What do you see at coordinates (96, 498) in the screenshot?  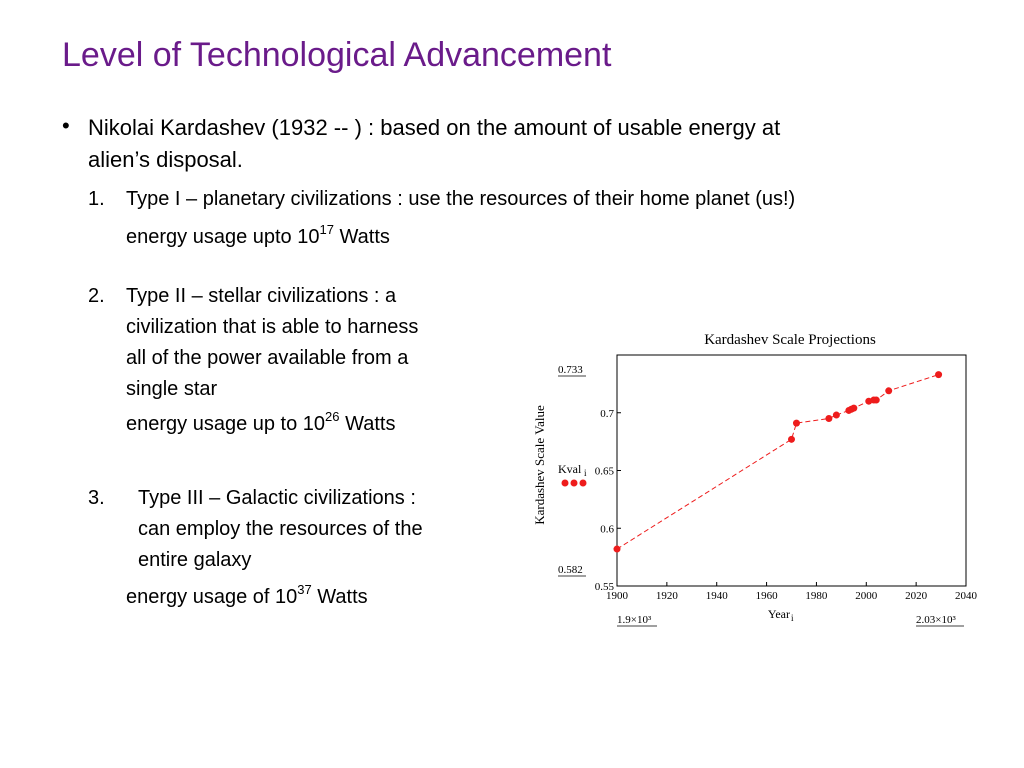 I see `item3-number: 3.` at bounding box center [96, 498].